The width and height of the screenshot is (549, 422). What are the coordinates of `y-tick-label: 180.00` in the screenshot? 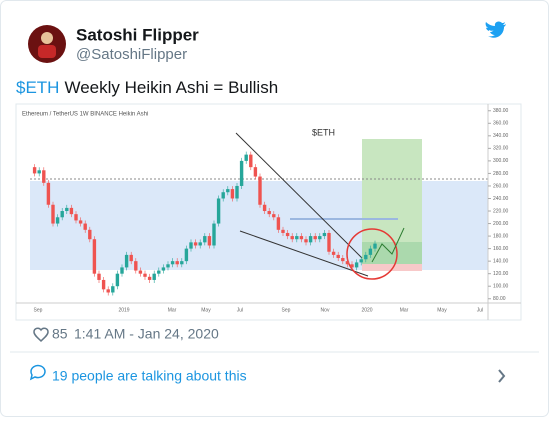 It's located at (501, 236).